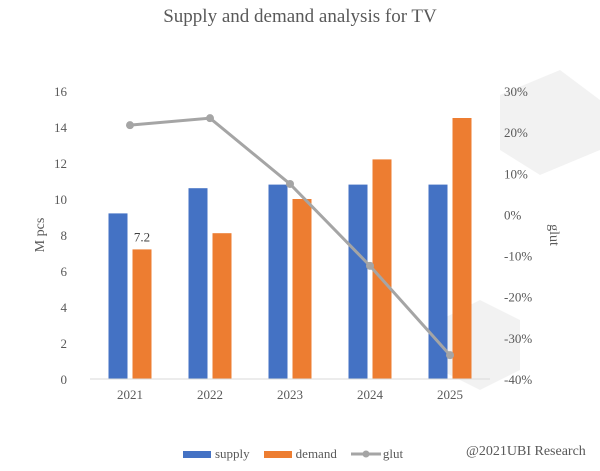 Image resolution: width=600 pixels, height=471 pixels. What do you see at coordinates (61, 91) in the screenshot?
I see `y-tick-label: 16` at bounding box center [61, 91].